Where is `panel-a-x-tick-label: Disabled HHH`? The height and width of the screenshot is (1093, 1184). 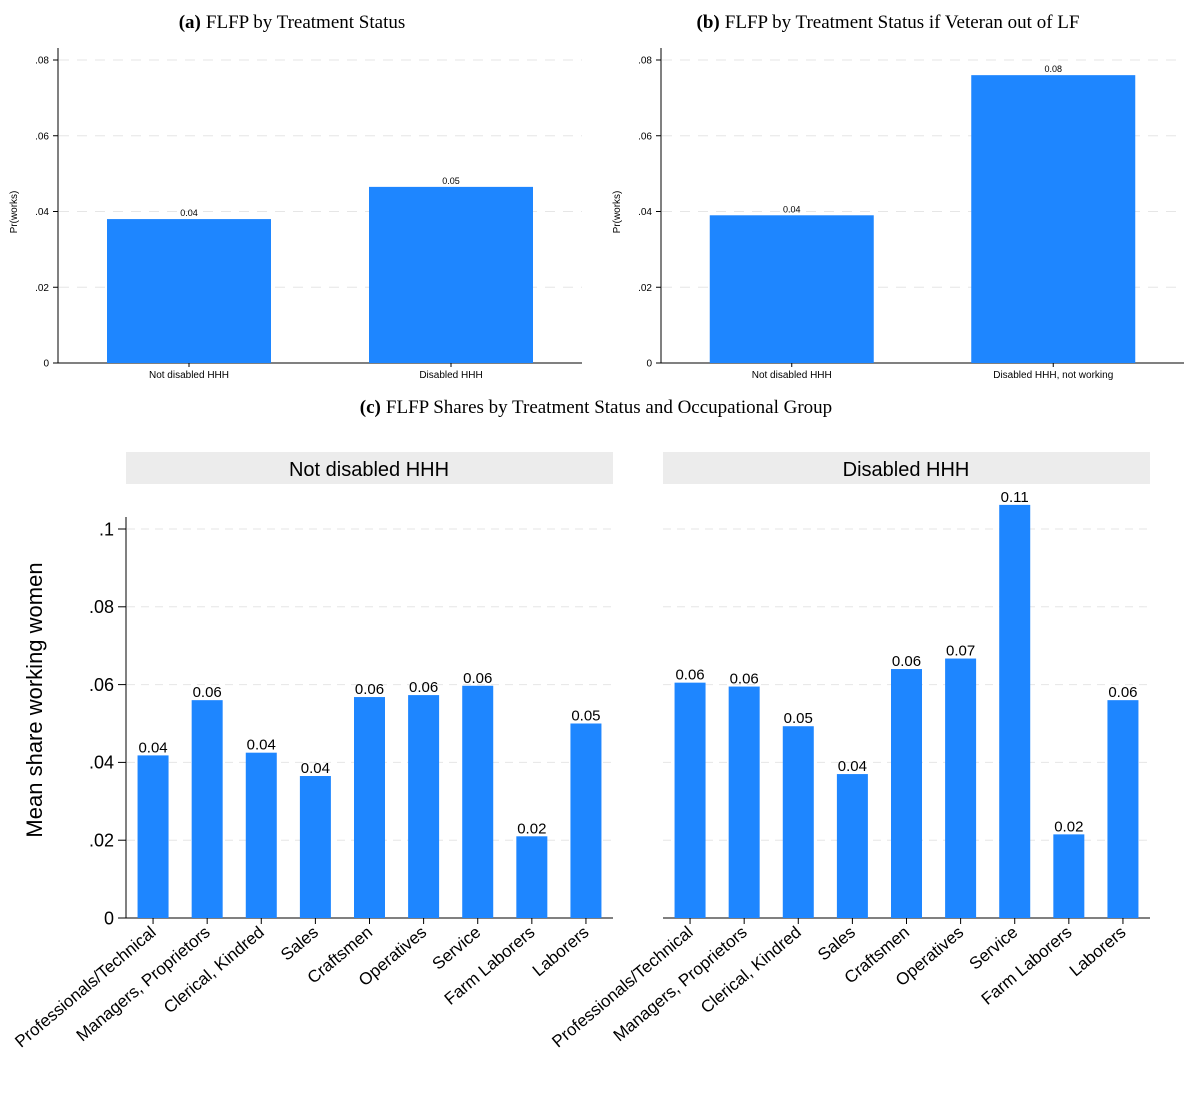
panel-a-x-tick-label: Disabled HHH is located at coordinates (450, 375).